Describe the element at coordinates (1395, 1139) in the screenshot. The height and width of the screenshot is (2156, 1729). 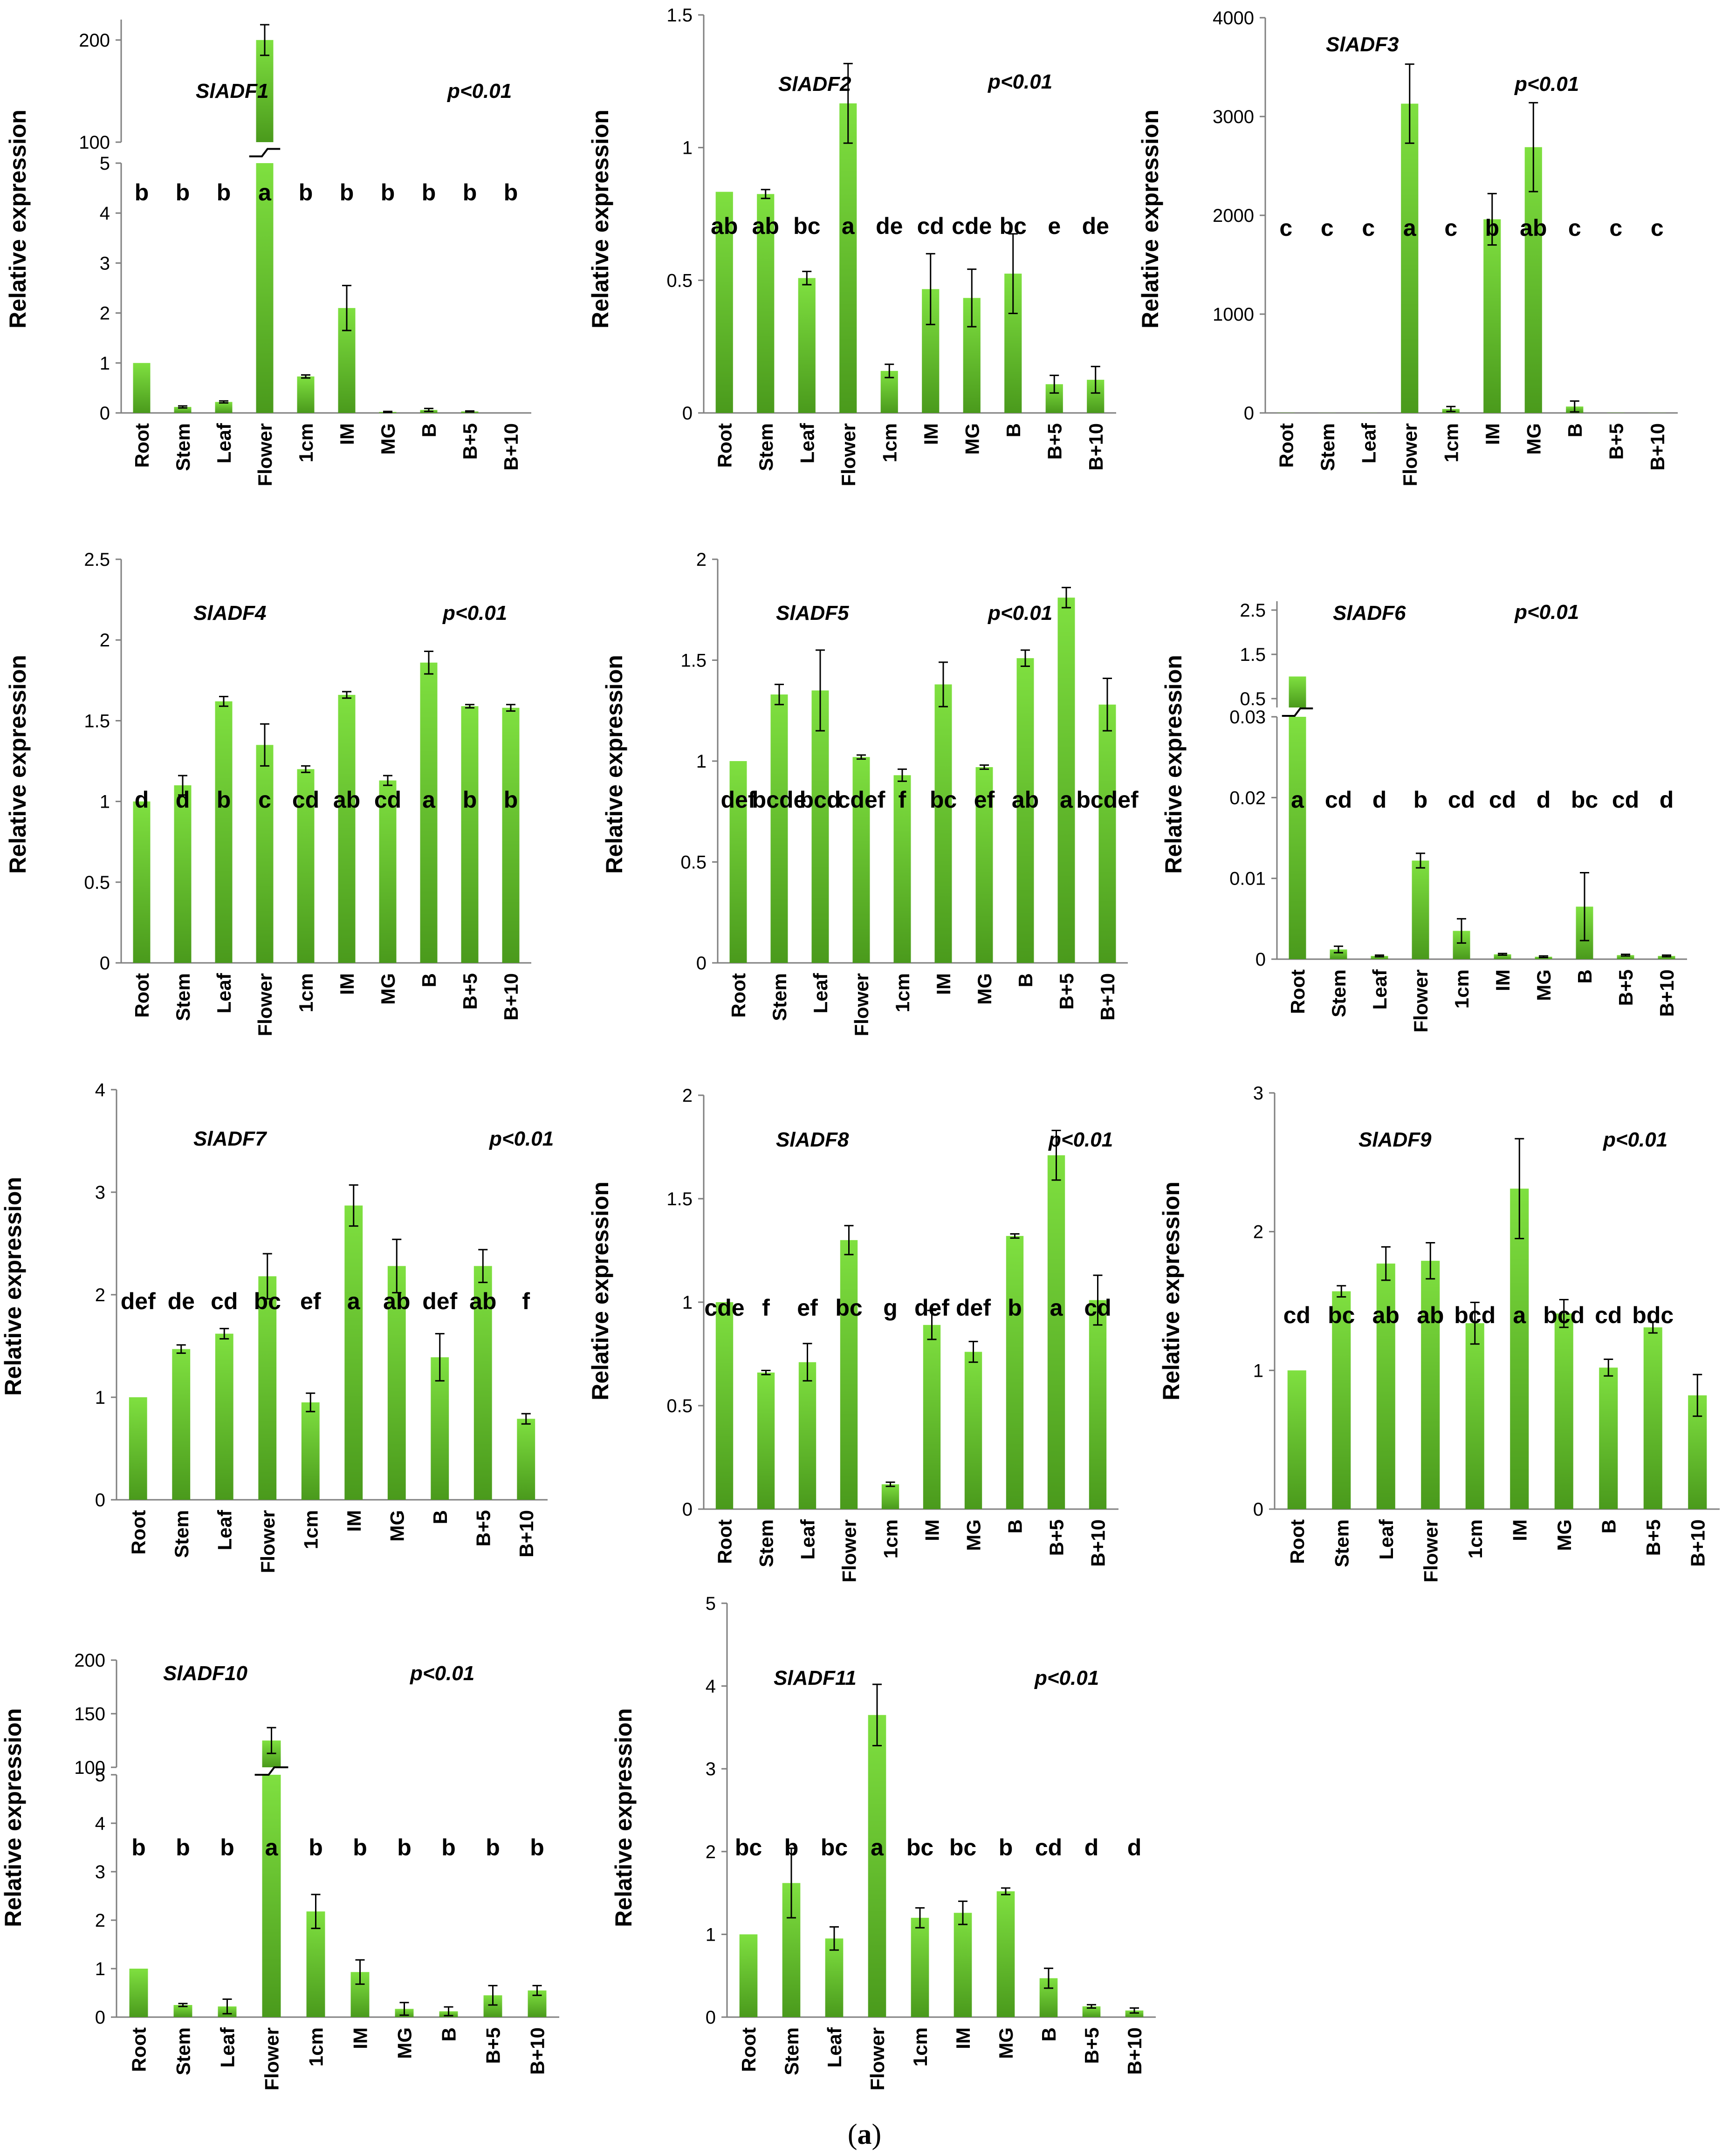
I see `chart-title: SlADF9` at that location.